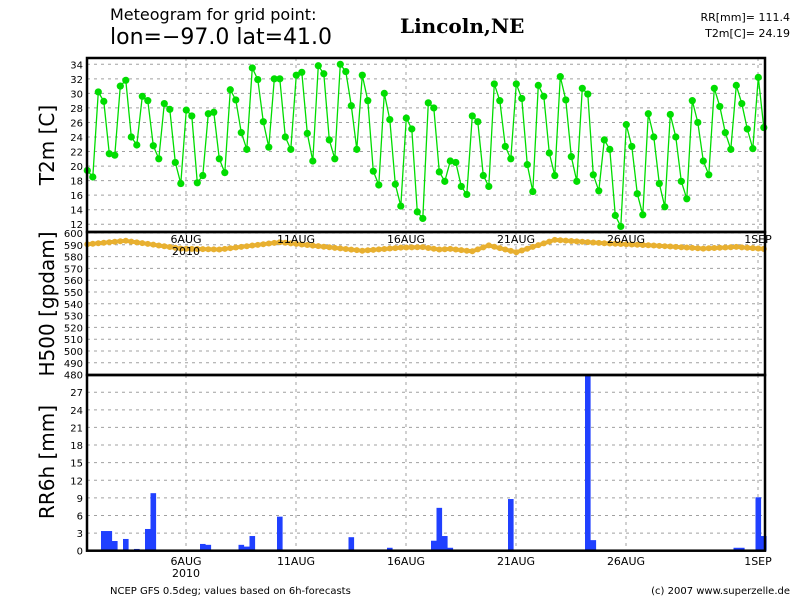  What do you see at coordinates (76, 196) in the screenshot?
I see `t2m-y-tick-label: 16` at bounding box center [76, 196].